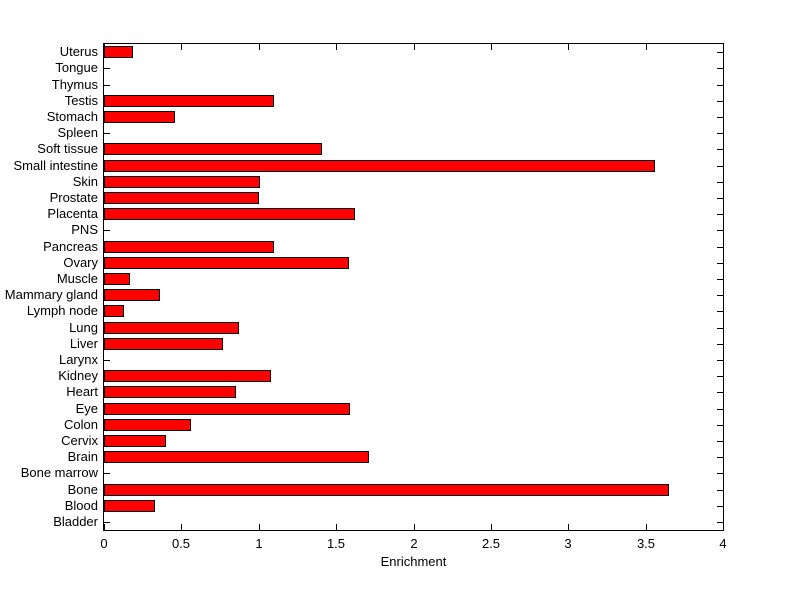 This screenshot has width=800, height=599. What do you see at coordinates (82, 391) in the screenshot?
I see `ytick-label-heart: Heart` at bounding box center [82, 391].